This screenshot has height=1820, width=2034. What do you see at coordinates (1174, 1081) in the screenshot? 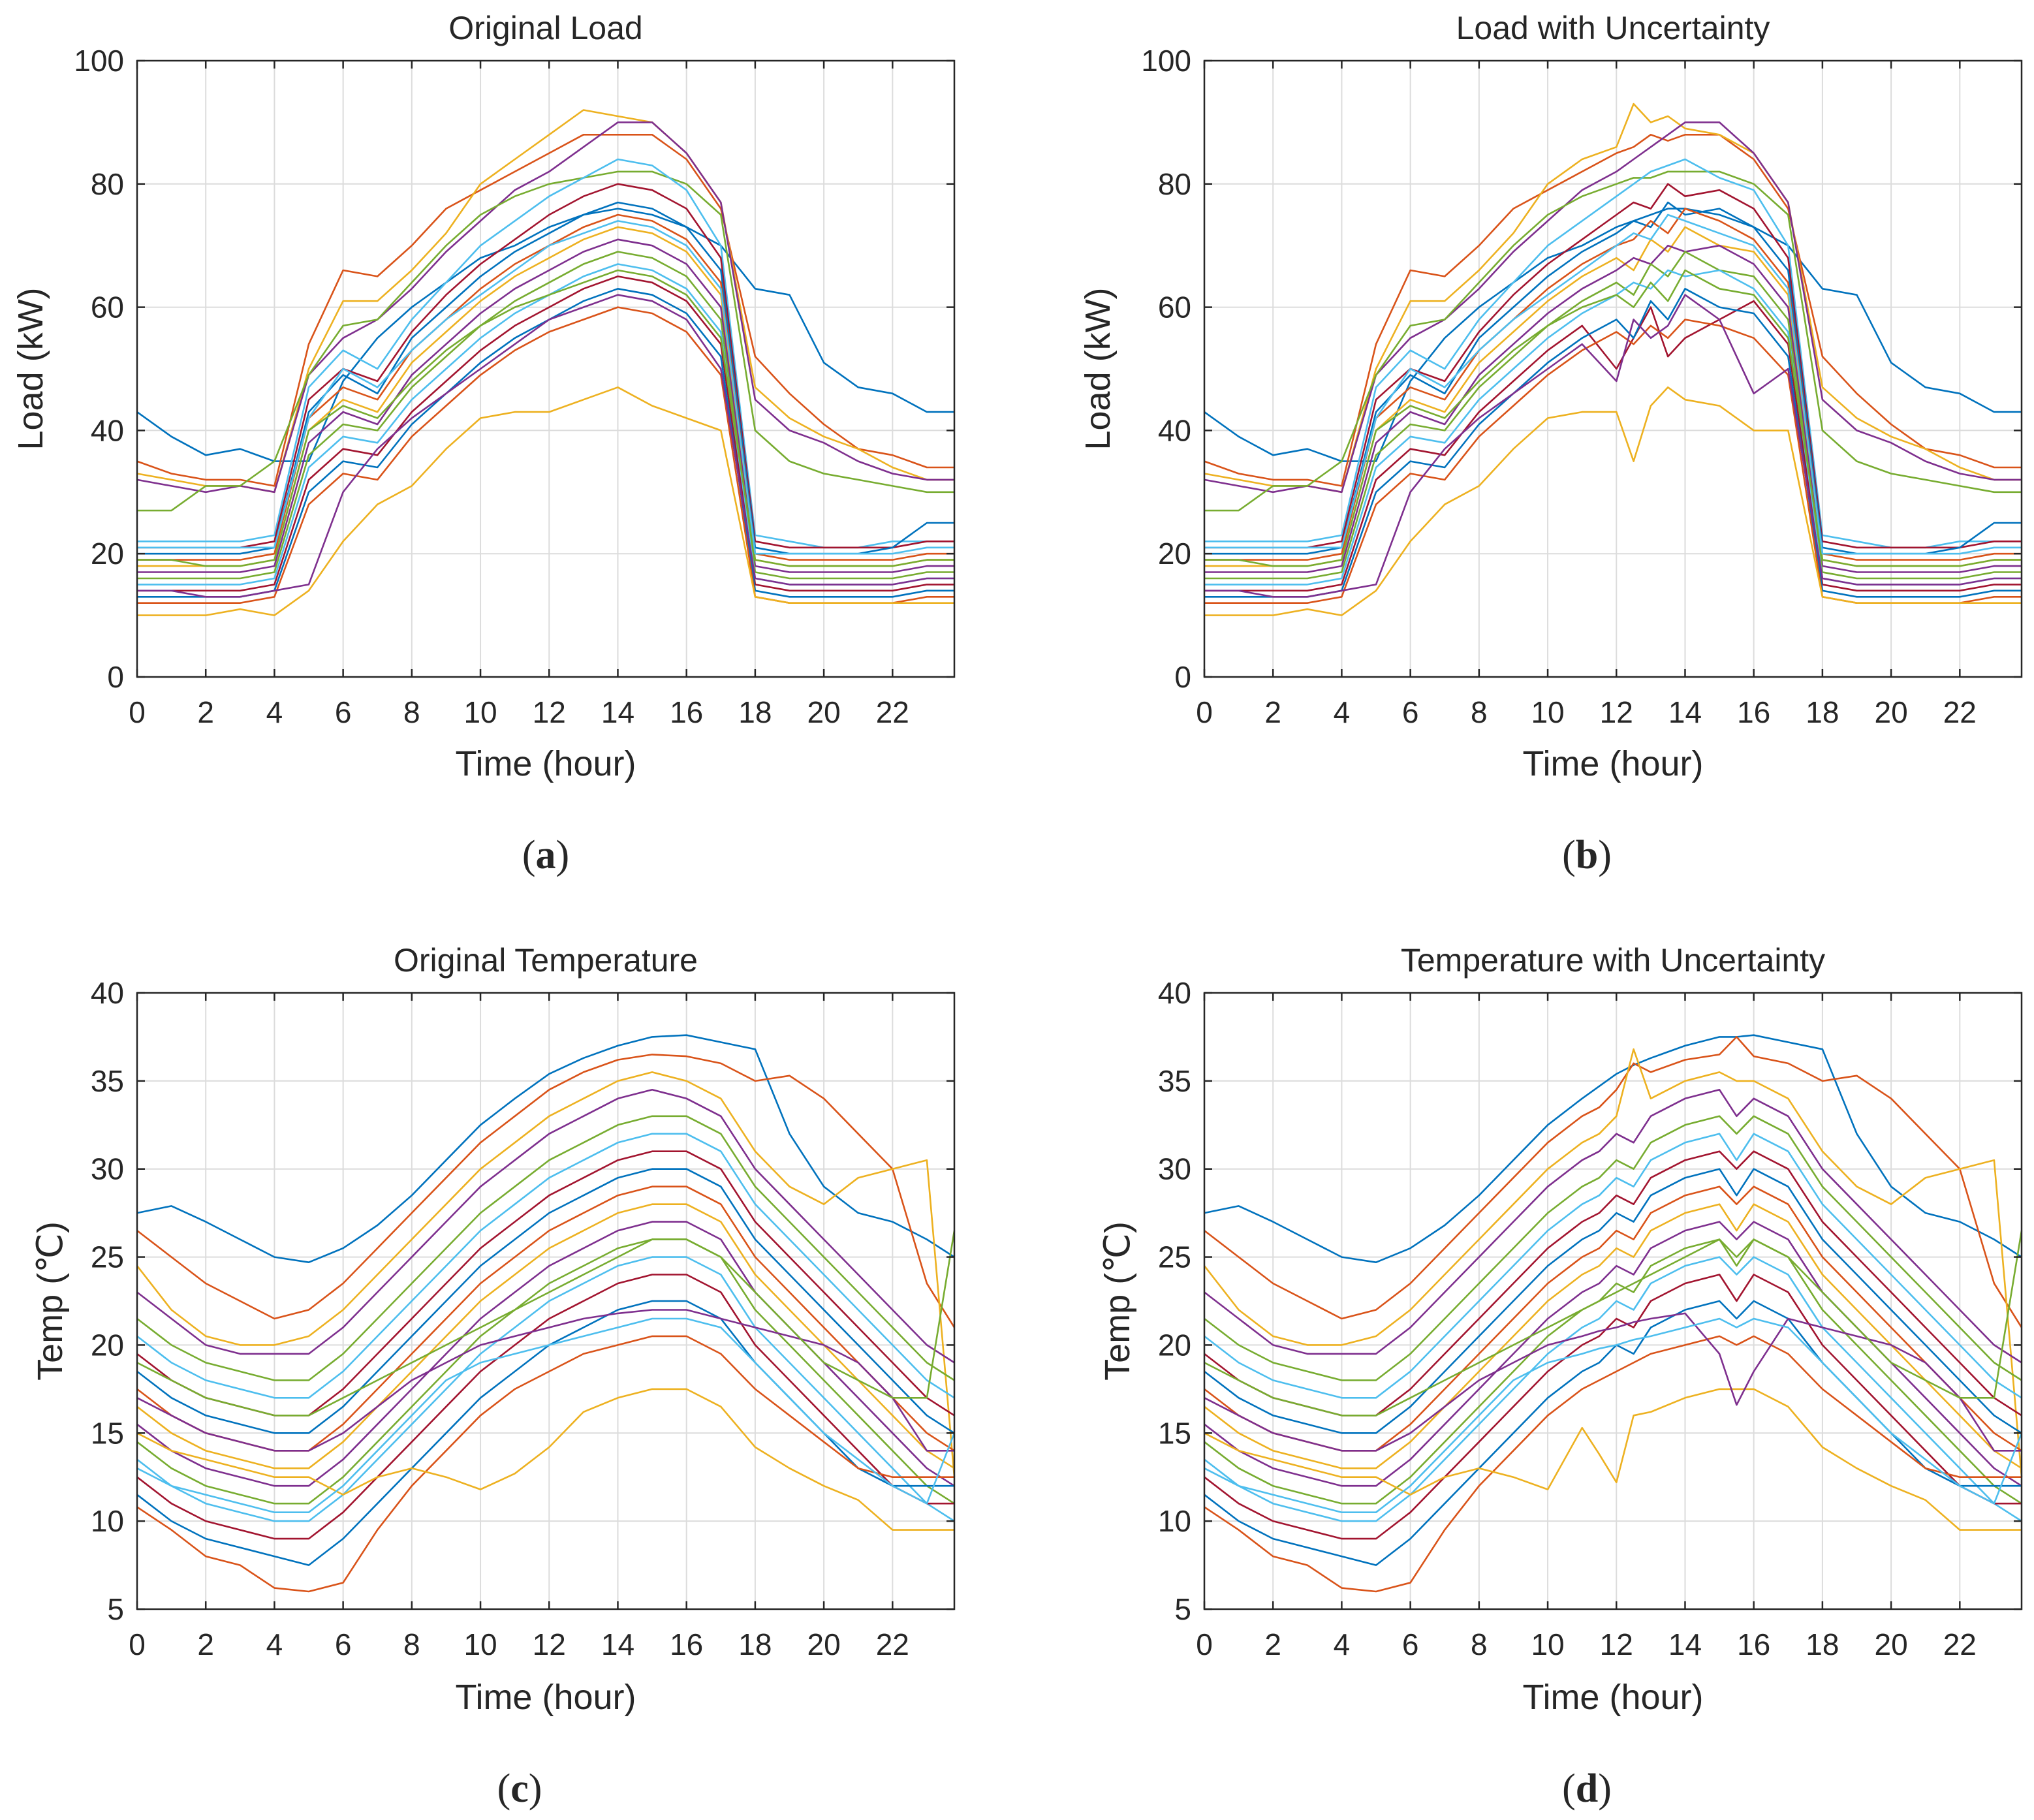
I see `y-tick-label: 35` at bounding box center [1174, 1081].